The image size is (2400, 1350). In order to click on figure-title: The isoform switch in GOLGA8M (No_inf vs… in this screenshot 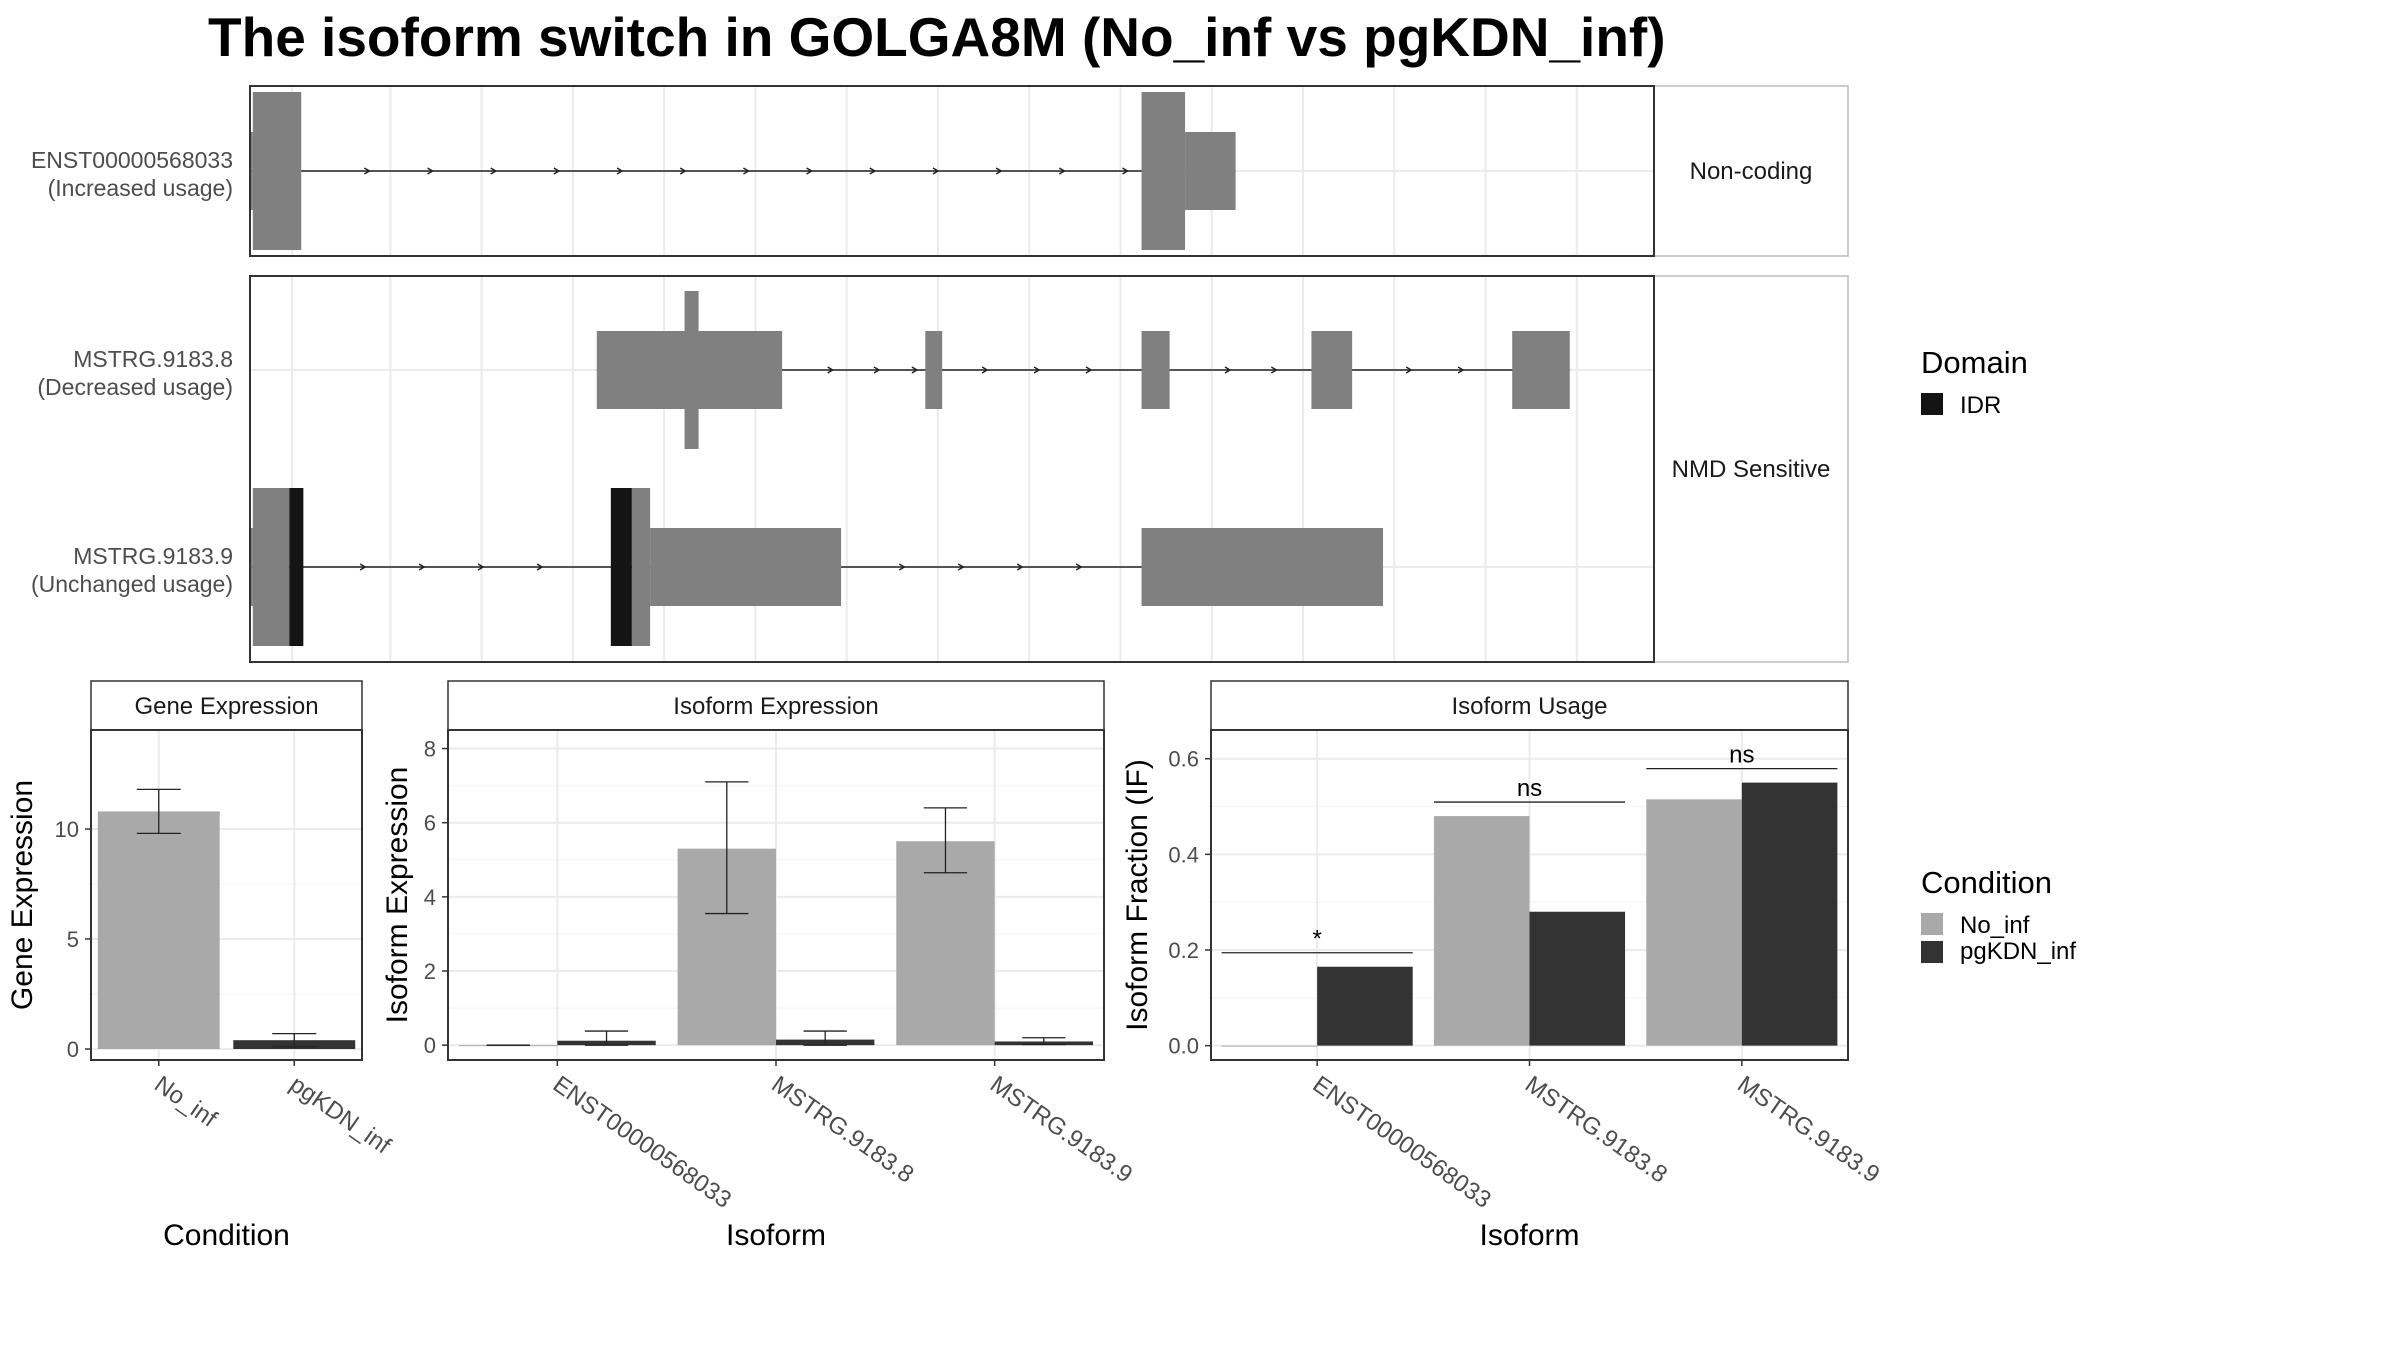, I will do `click(937, 37)`.